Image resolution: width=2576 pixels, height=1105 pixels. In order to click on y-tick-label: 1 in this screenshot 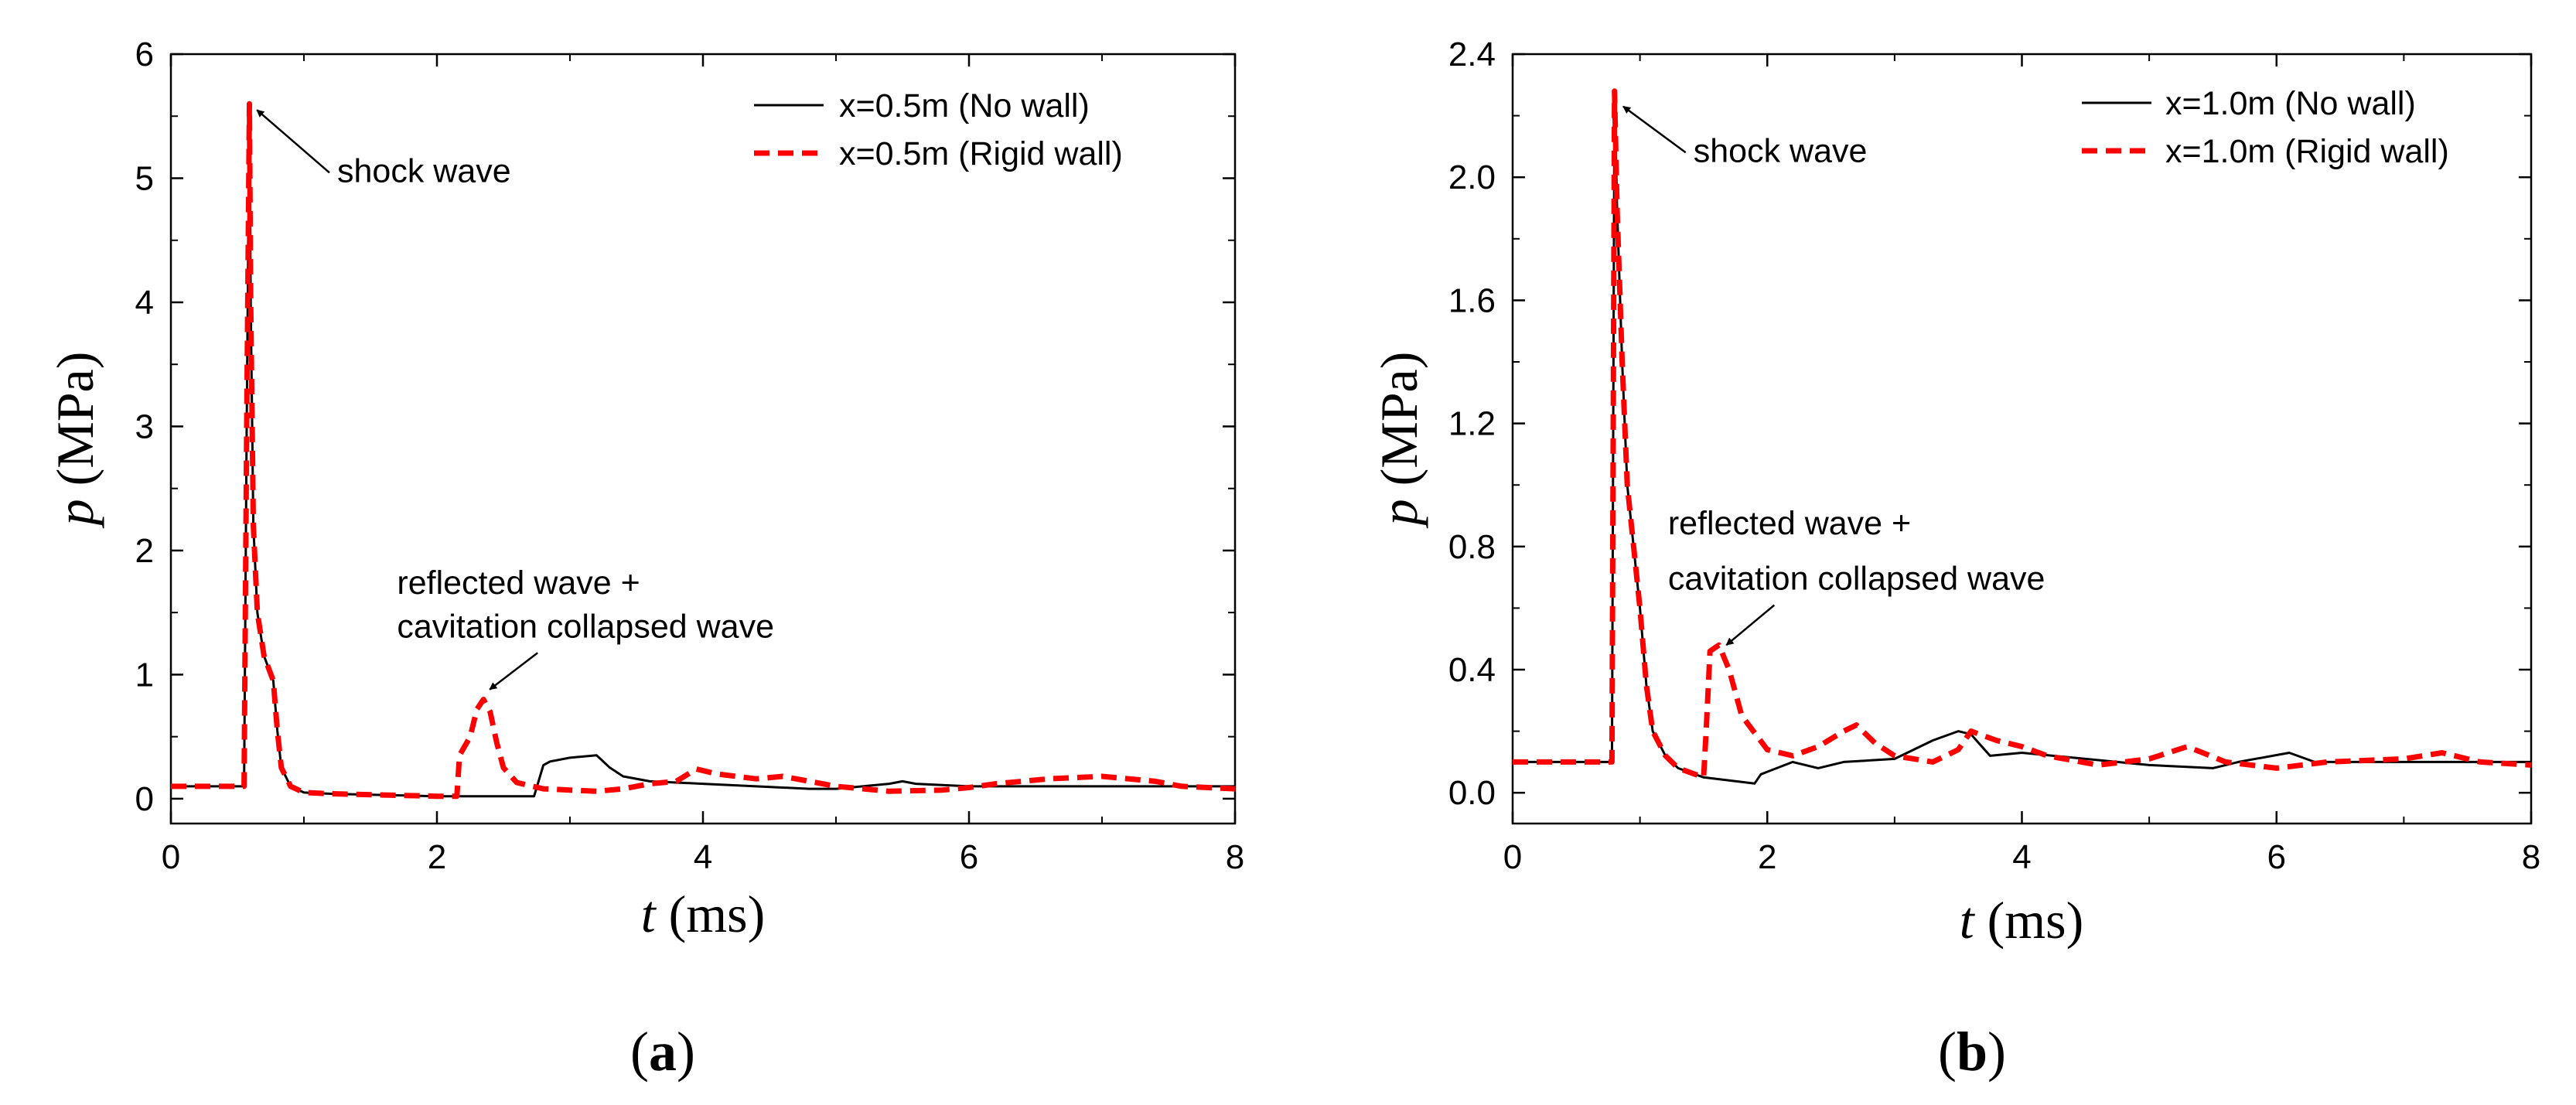, I will do `click(144, 675)`.